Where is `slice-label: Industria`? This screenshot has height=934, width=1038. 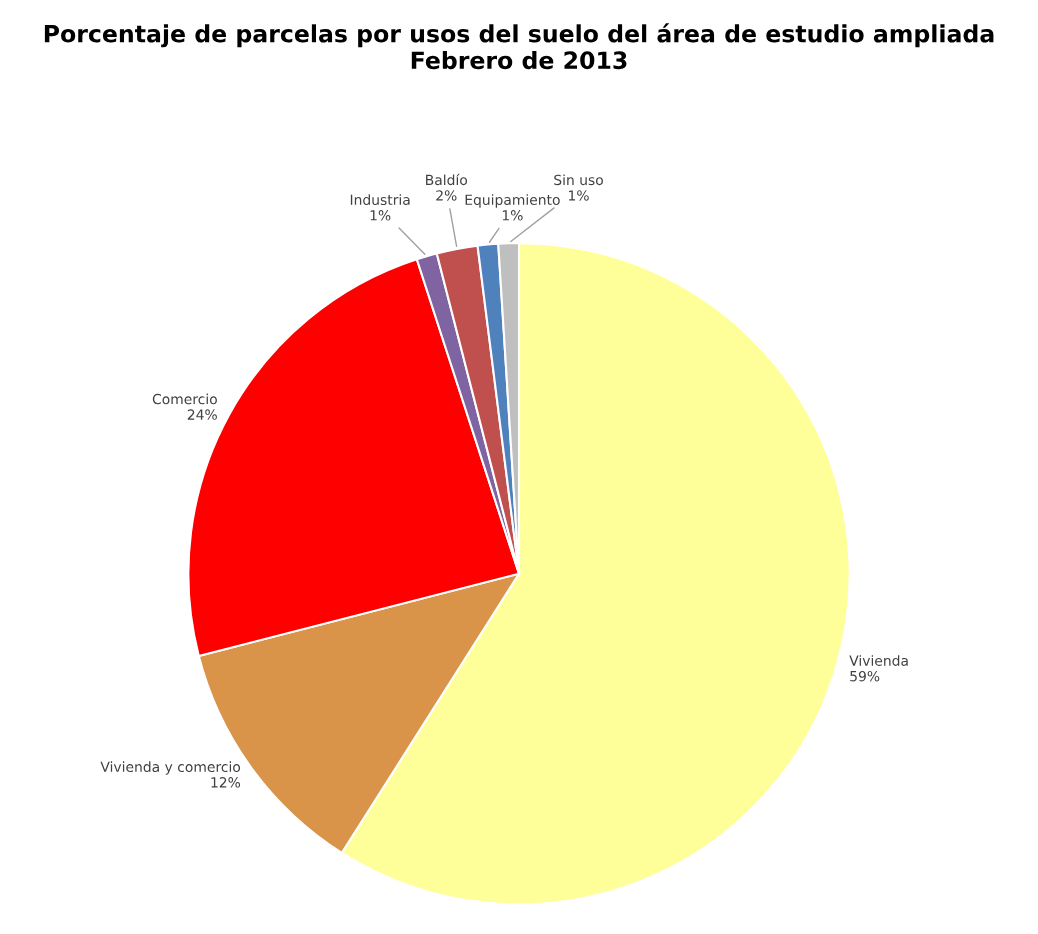
slice-label: Industria is located at coordinates (380, 199).